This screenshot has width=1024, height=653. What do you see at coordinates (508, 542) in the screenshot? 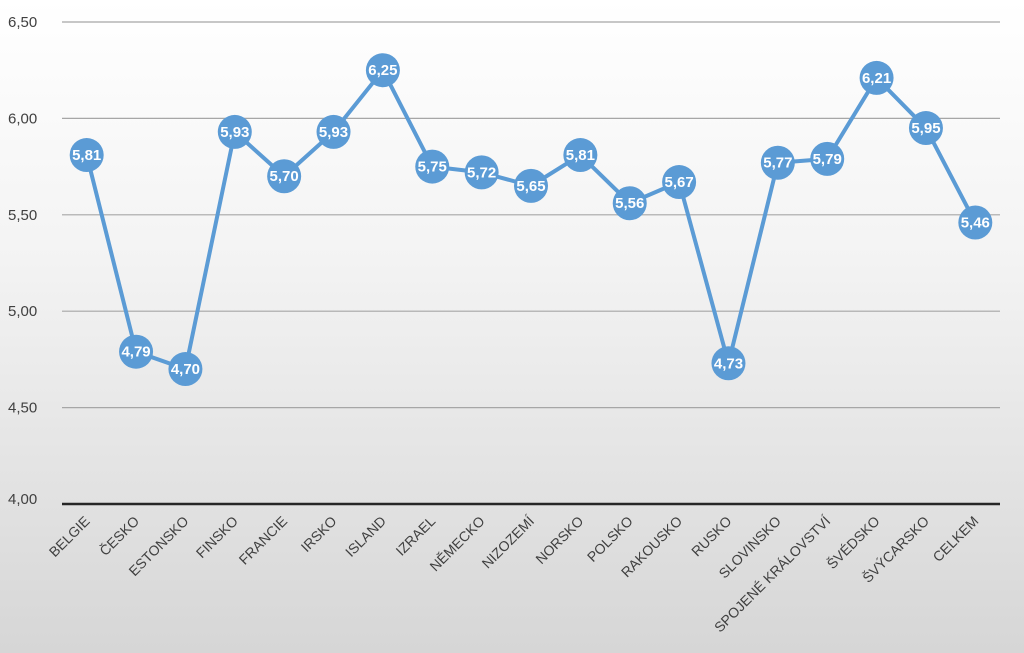
I see `x-category-label: NIZOZEMÍ` at bounding box center [508, 542].